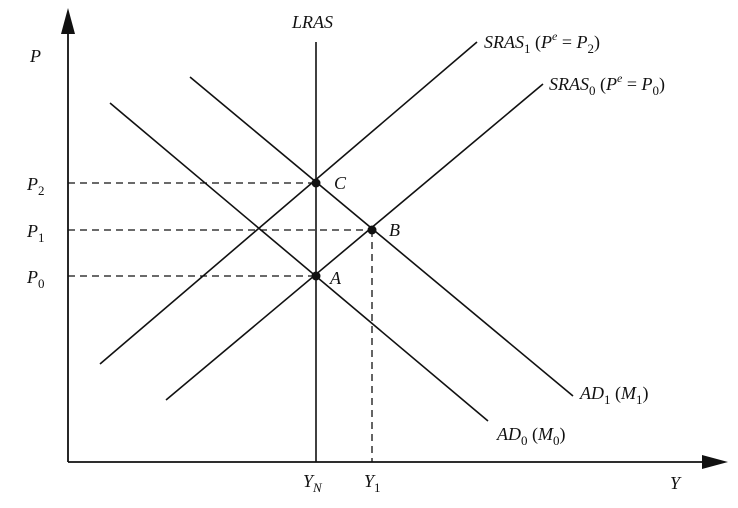 This screenshot has height=508, width=738. I want to click on point-c-marker, so click(316, 183).